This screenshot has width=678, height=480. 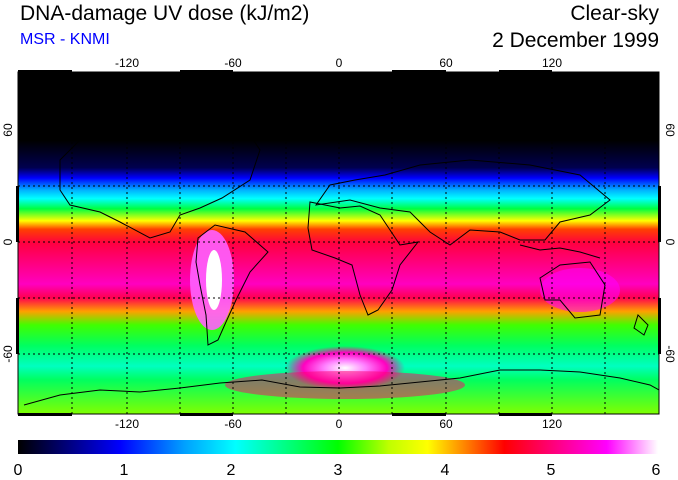 What do you see at coordinates (233, 63) in the screenshot?
I see `lon-label-top-2: -60` at bounding box center [233, 63].